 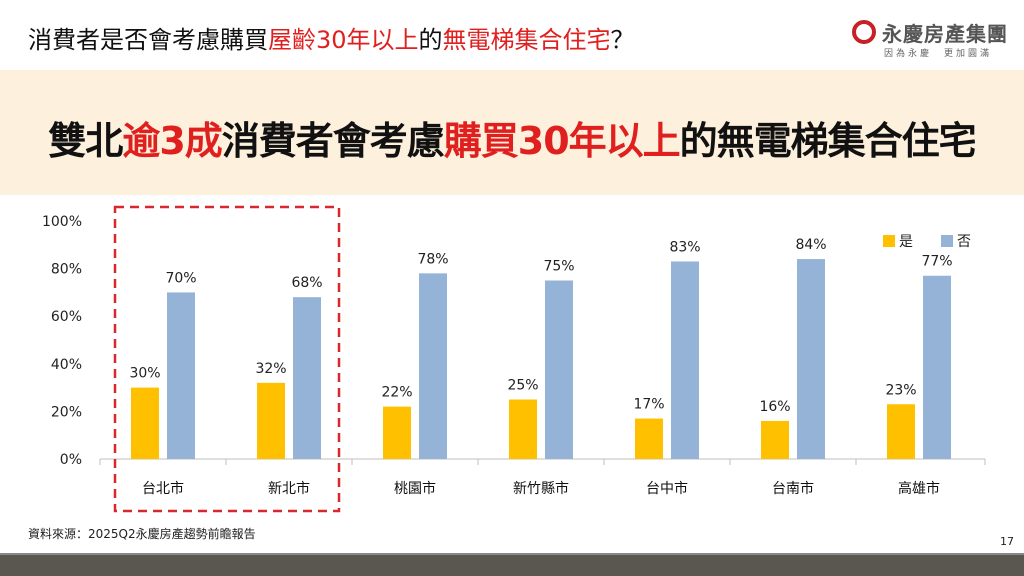 I want to click on data-label: 23%, so click(x=900, y=390).